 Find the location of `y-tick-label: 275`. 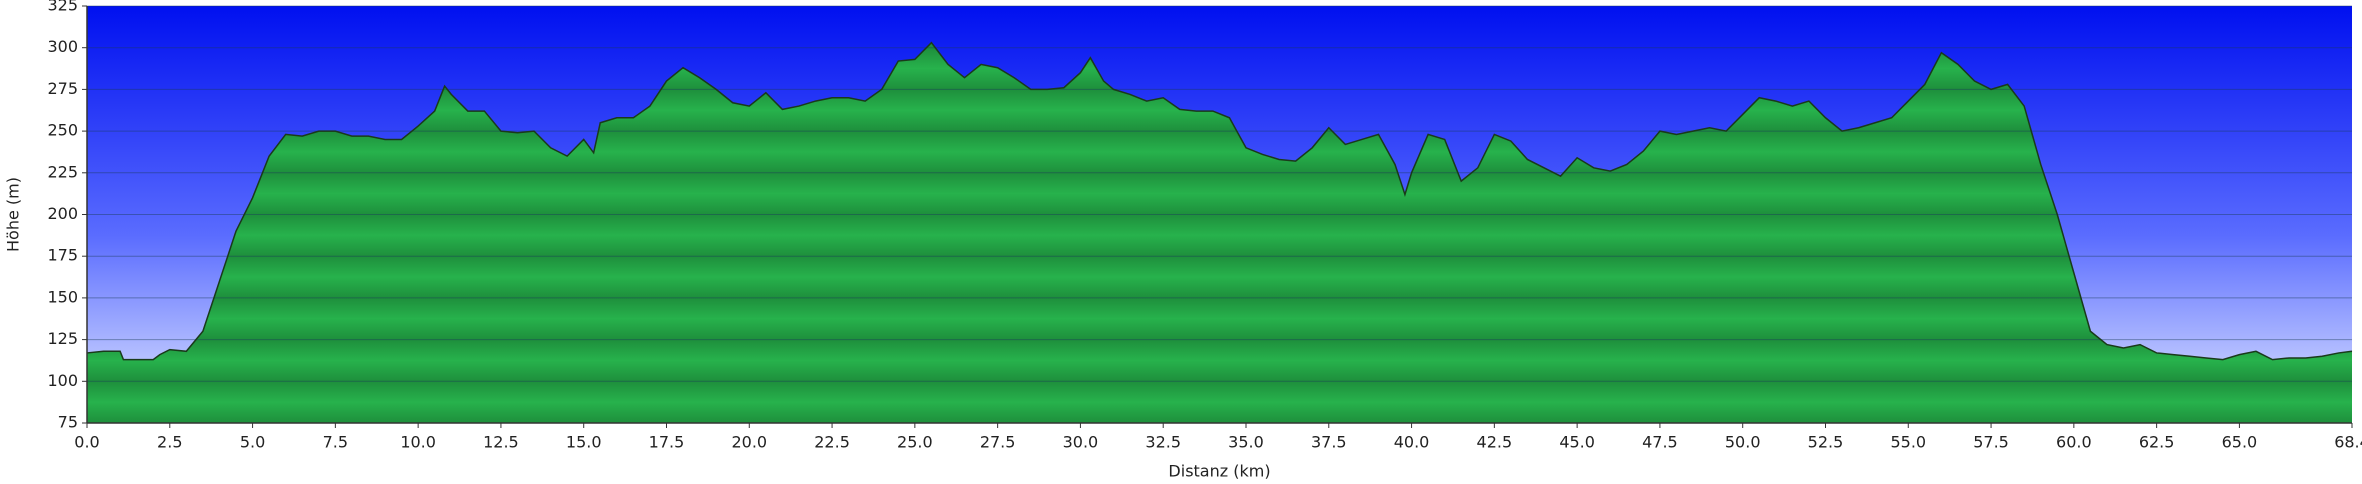

y-tick-label: 275 is located at coordinates (62, 88).